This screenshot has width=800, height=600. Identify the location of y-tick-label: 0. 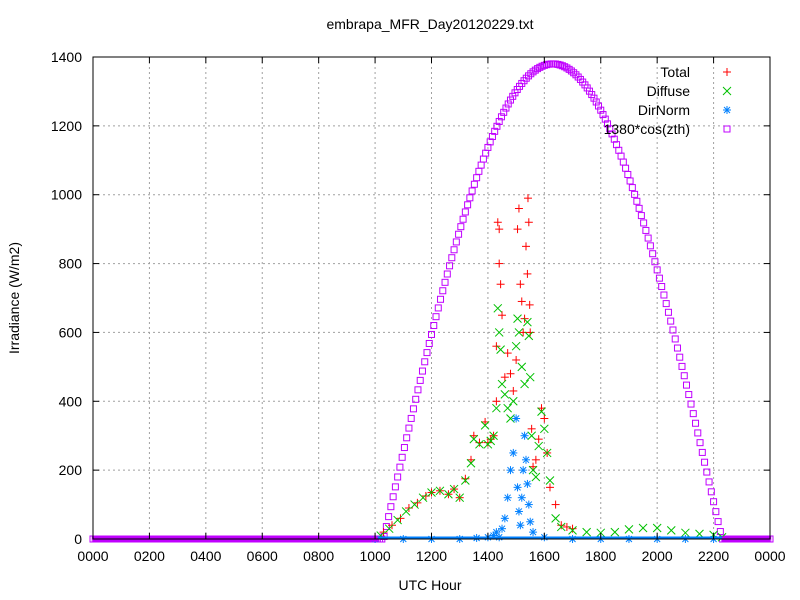
(78, 539).